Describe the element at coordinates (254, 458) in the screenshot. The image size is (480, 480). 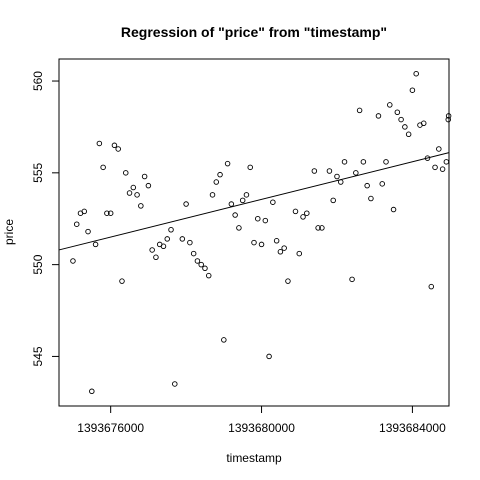
I see `x-axis-label: timestamp` at that location.